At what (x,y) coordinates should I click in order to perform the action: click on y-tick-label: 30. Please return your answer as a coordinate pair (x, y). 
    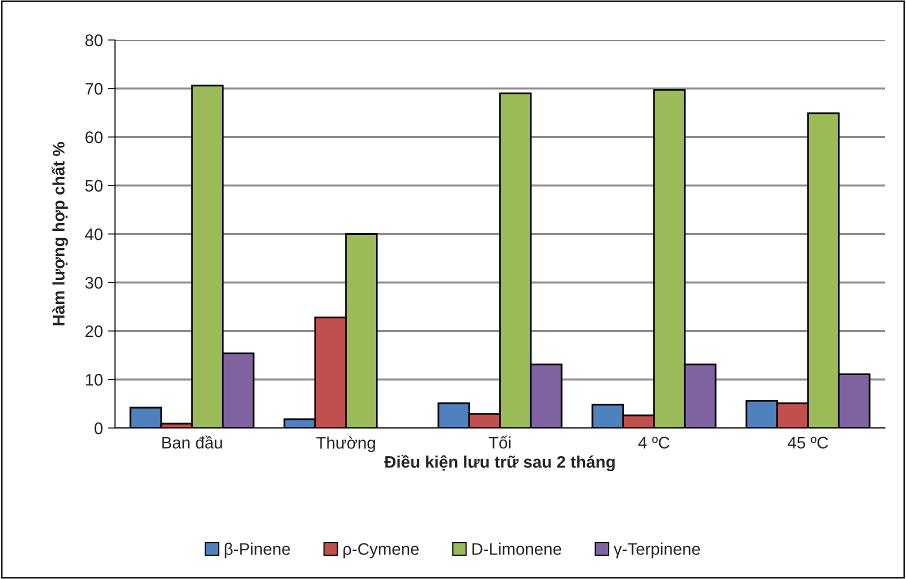
    Looking at the image, I should click on (94, 282).